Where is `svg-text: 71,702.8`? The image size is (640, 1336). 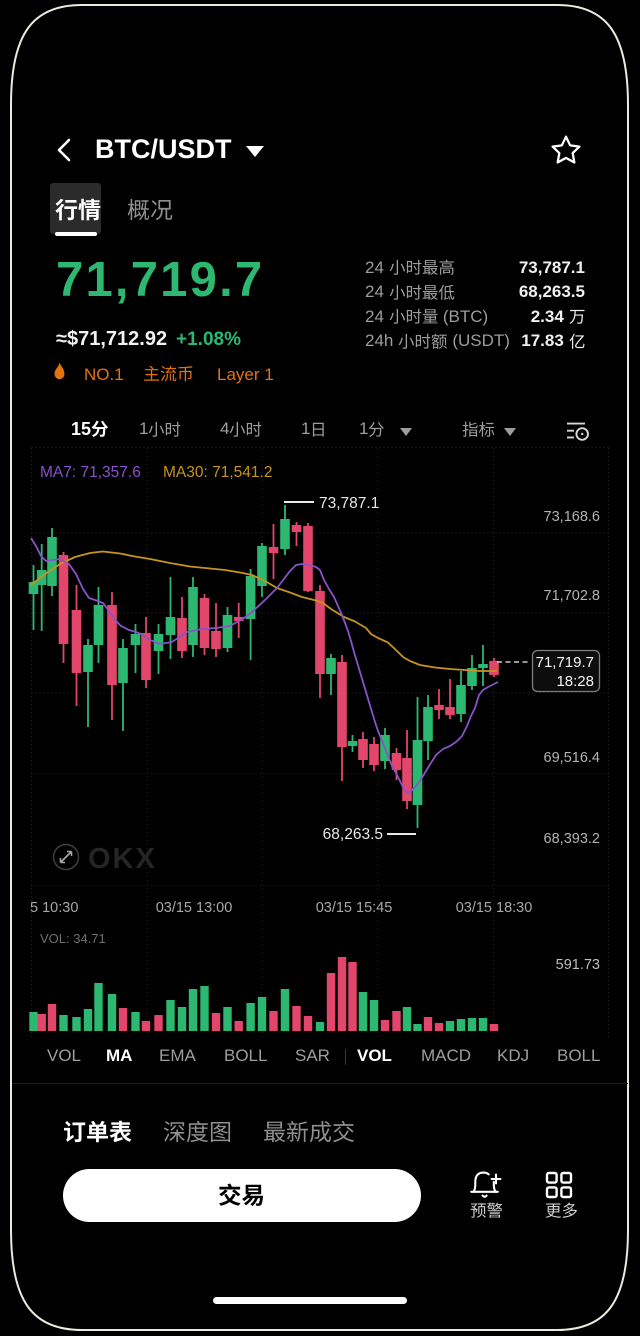
svg-text: 71,702.8 is located at coordinates (572, 596).